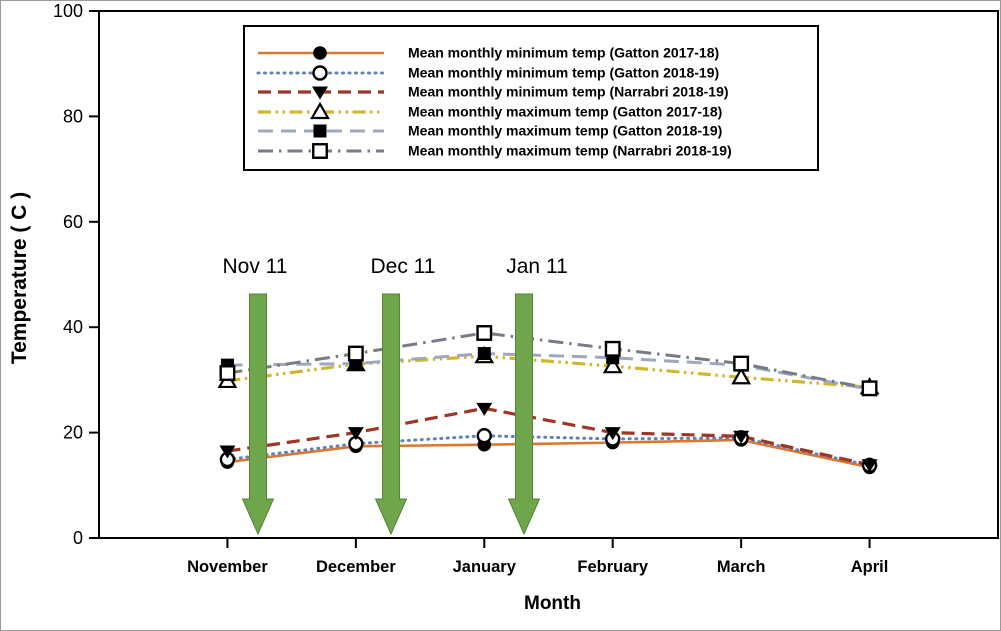  Describe the element at coordinates (485, 567) in the screenshot. I see `x-tick-label: January` at that location.